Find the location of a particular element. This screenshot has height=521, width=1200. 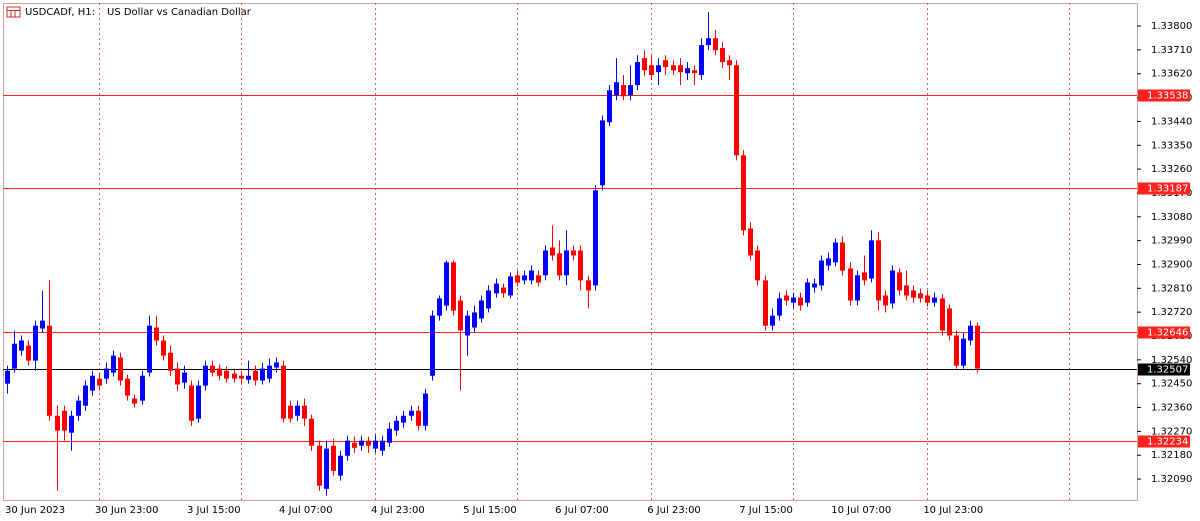

y-tick-label: 1.32900 is located at coordinates (1171, 264).